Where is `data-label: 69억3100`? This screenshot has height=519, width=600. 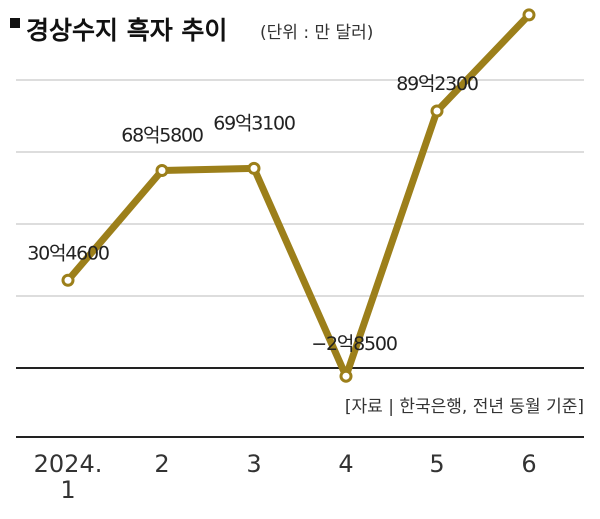 data-label: 69억3100 is located at coordinates (254, 123).